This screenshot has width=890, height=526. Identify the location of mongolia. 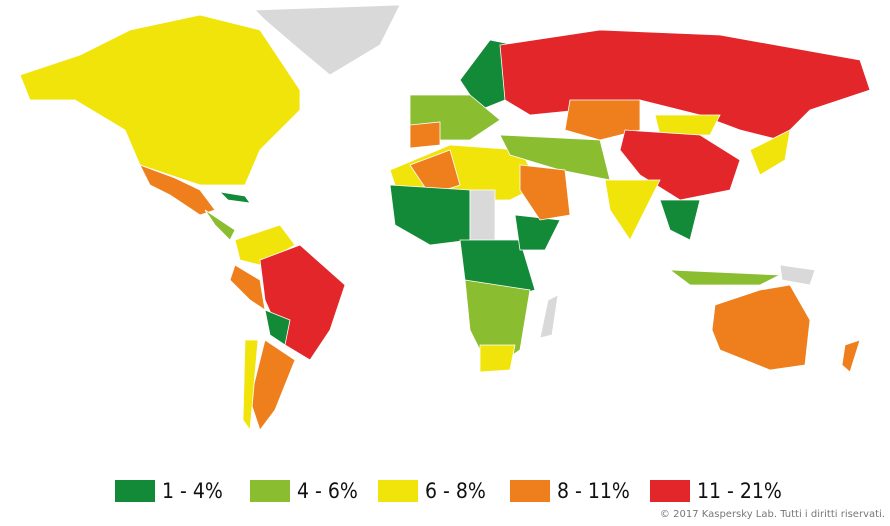
(687, 125).